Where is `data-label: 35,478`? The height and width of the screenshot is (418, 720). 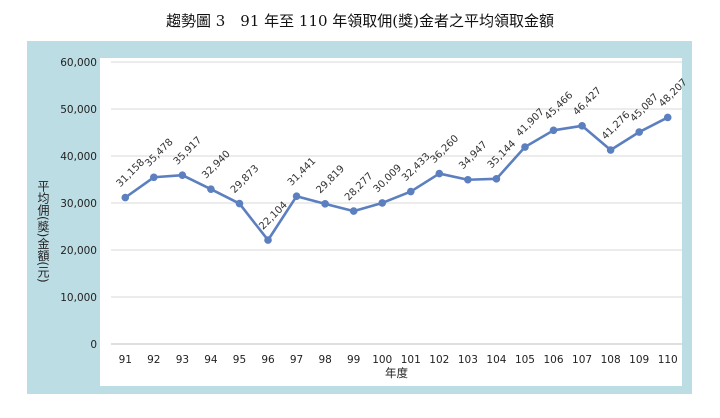 data-label: 35,478 is located at coordinates (159, 153).